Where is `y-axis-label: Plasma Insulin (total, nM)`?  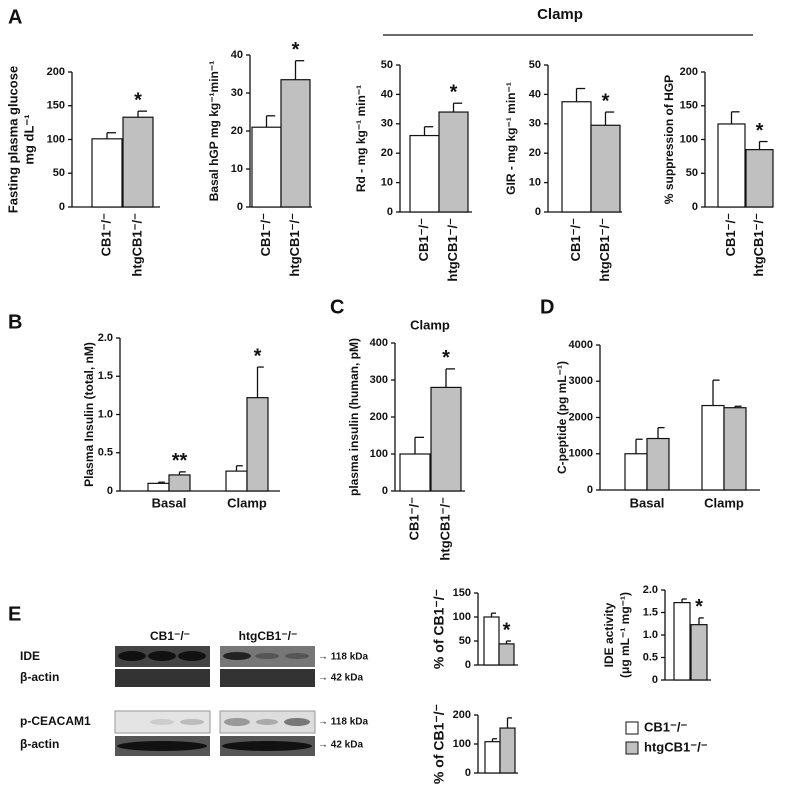 y-axis-label: Plasma Insulin (total, nM) is located at coordinates (89, 414).